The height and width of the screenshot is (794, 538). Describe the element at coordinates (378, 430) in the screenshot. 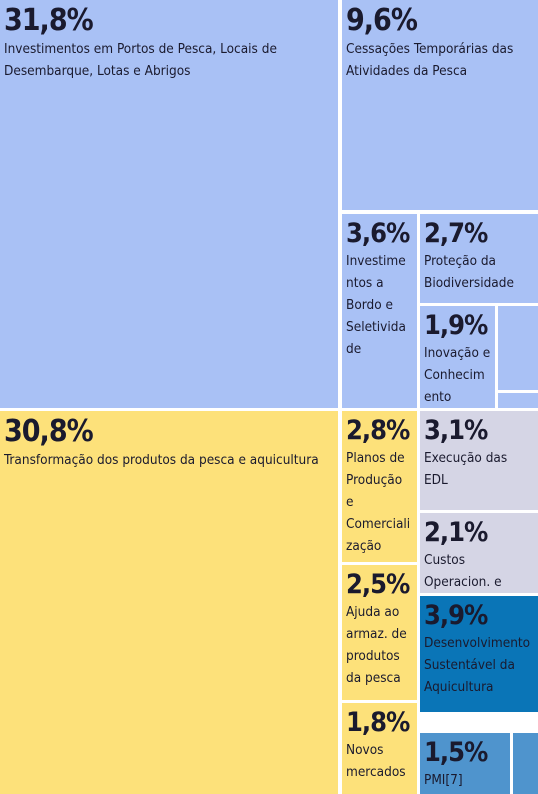

I see `value-label: 2,8%` at that location.